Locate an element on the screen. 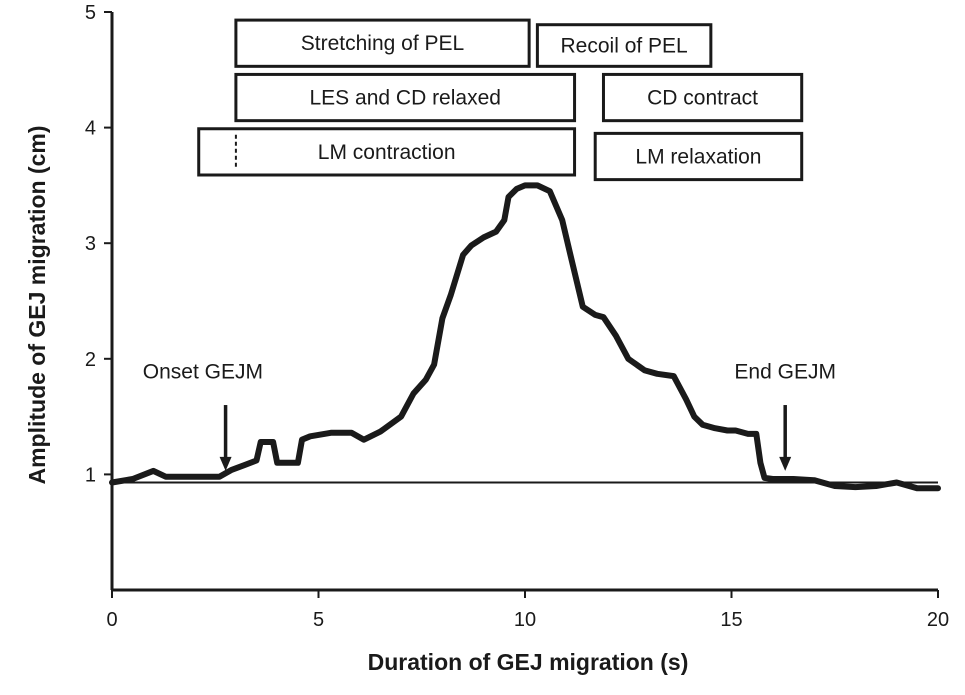 The height and width of the screenshot is (695, 965). phase-box-label: LM relaxation is located at coordinates (698, 157).